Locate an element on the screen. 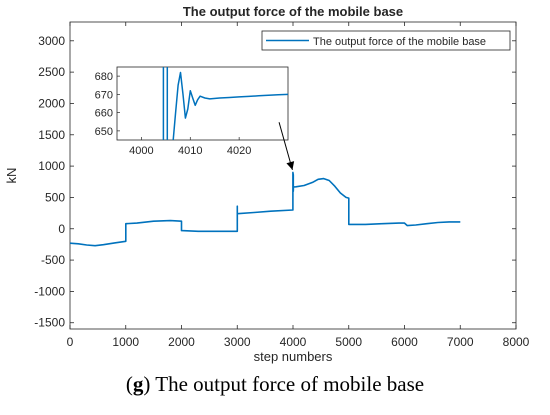  inset-axis-ticks: 4000 4010 4020 650 660 670 680 is located at coordinates (173, 114).